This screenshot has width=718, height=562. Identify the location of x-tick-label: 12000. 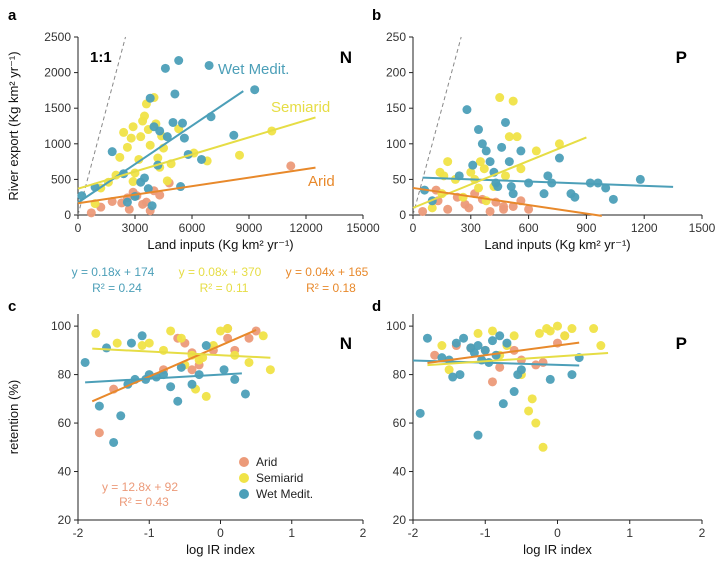
(306, 228).